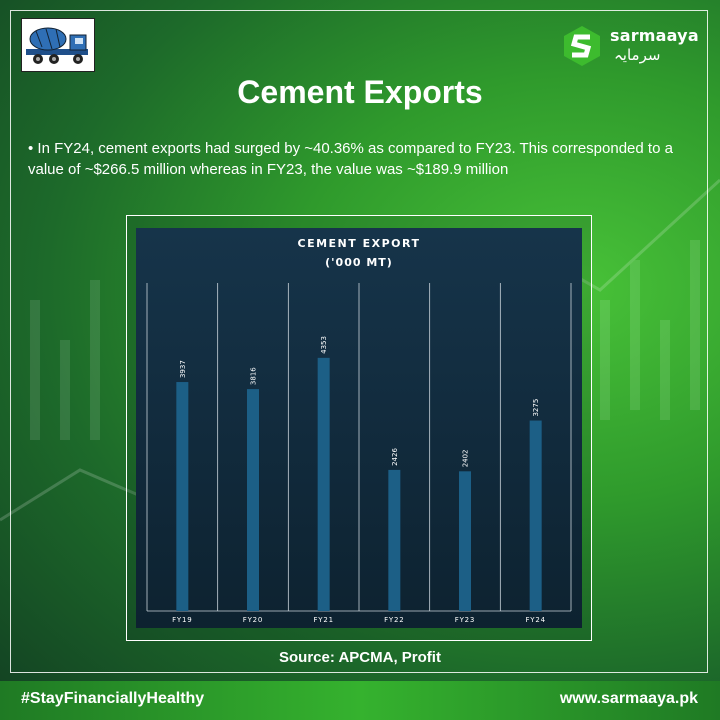 This screenshot has width=720, height=720. What do you see at coordinates (323, 484) in the screenshot?
I see `bar-fy21` at bounding box center [323, 484].